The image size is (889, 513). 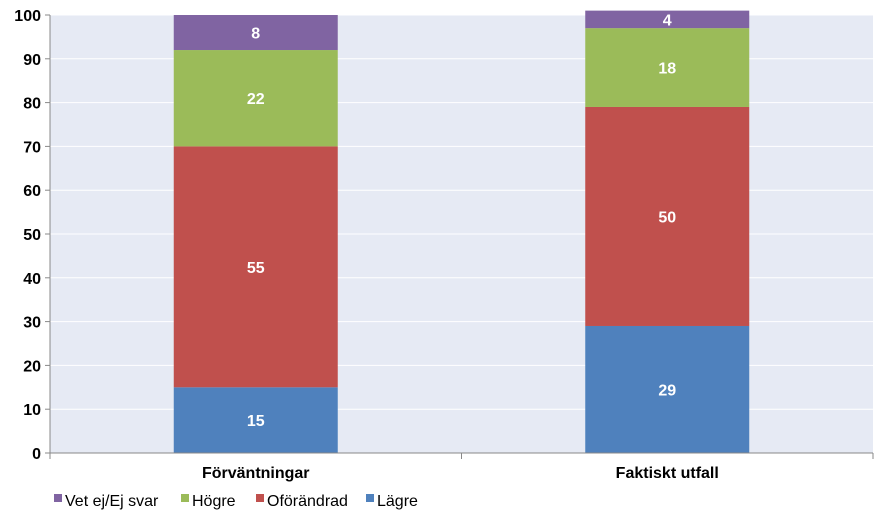 I want to click on y-tick-label: 40, so click(x=32, y=279).